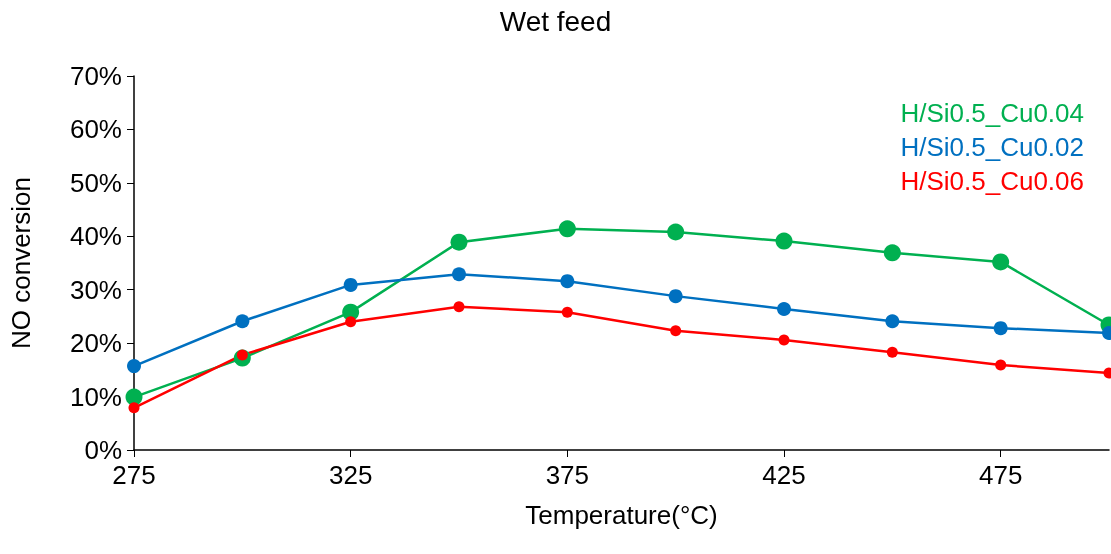  Describe the element at coordinates (95, 289) in the screenshot. I see `y-tick-label: 30%` at that location.